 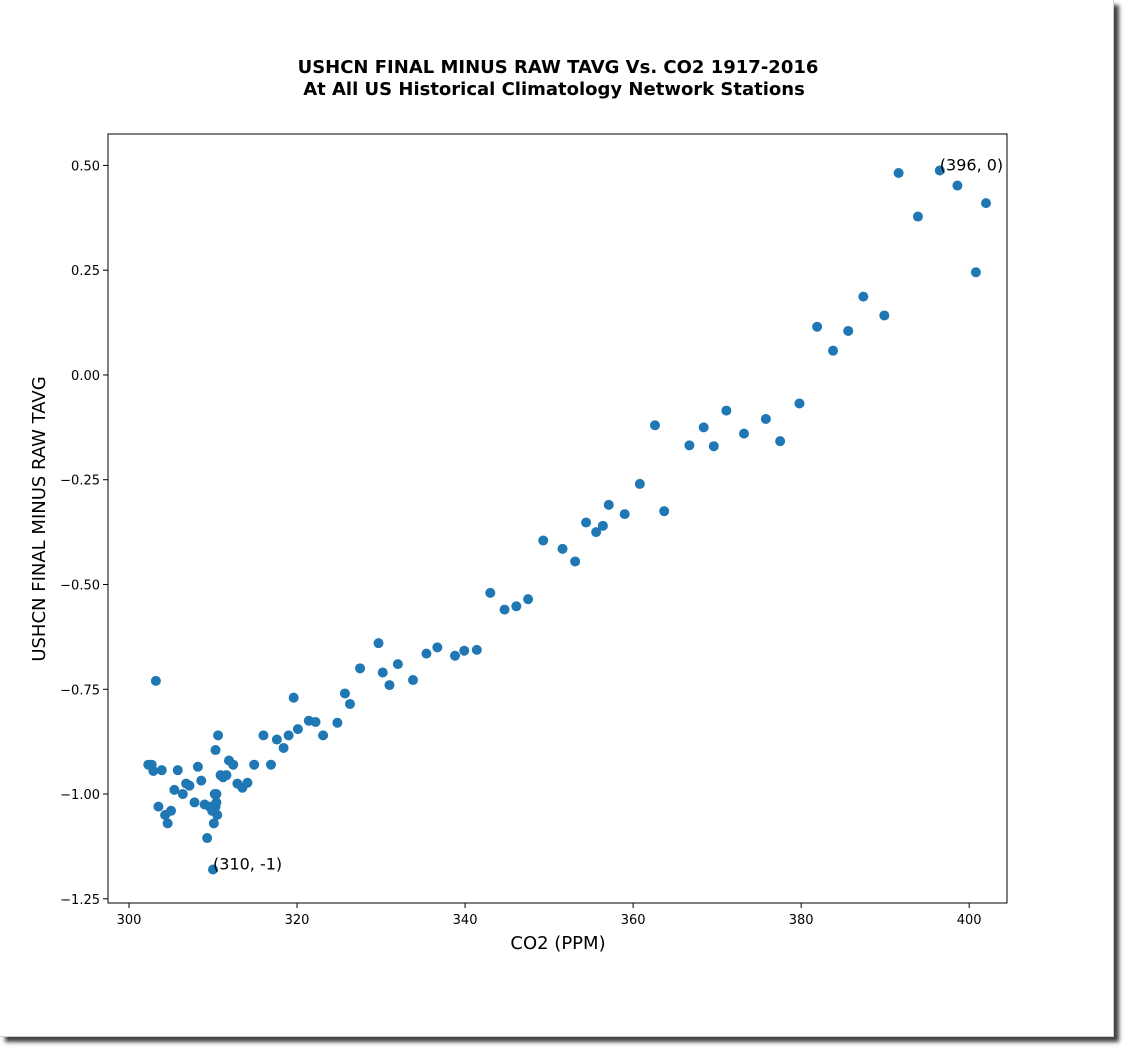 I want to click on y-tick-label: −0.75, so click(x=80, y=690).